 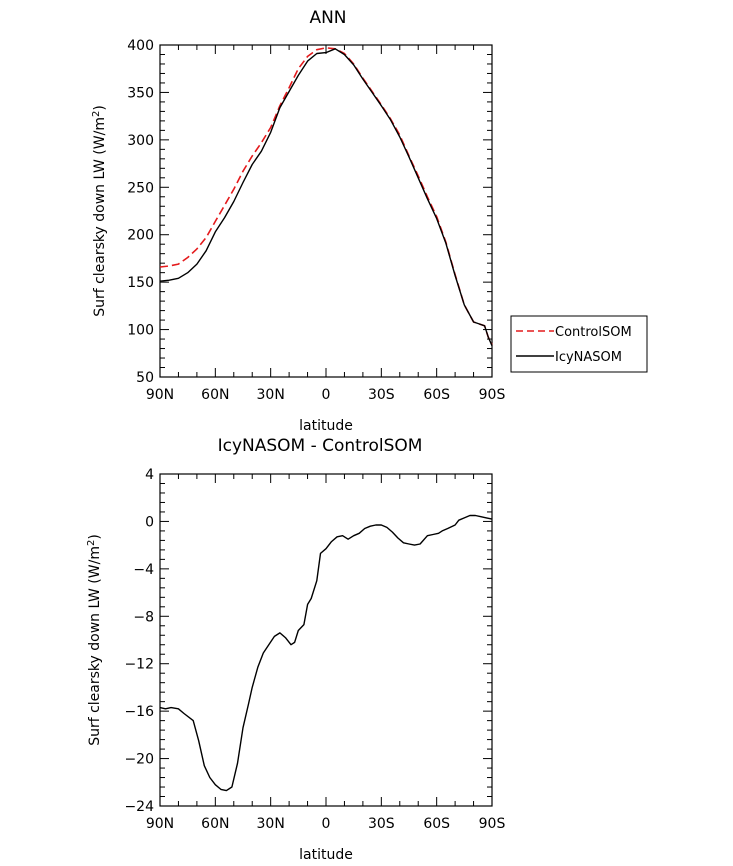 I want to click on bottom-panel-series, so click(x=326, y=653).